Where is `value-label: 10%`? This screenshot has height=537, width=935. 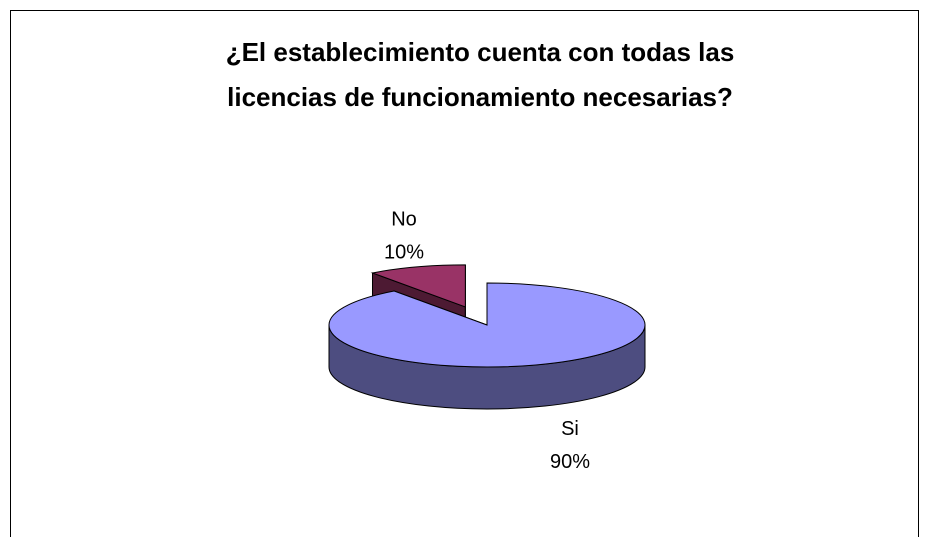
value-label: 10% is located at coordinates (404, 253).